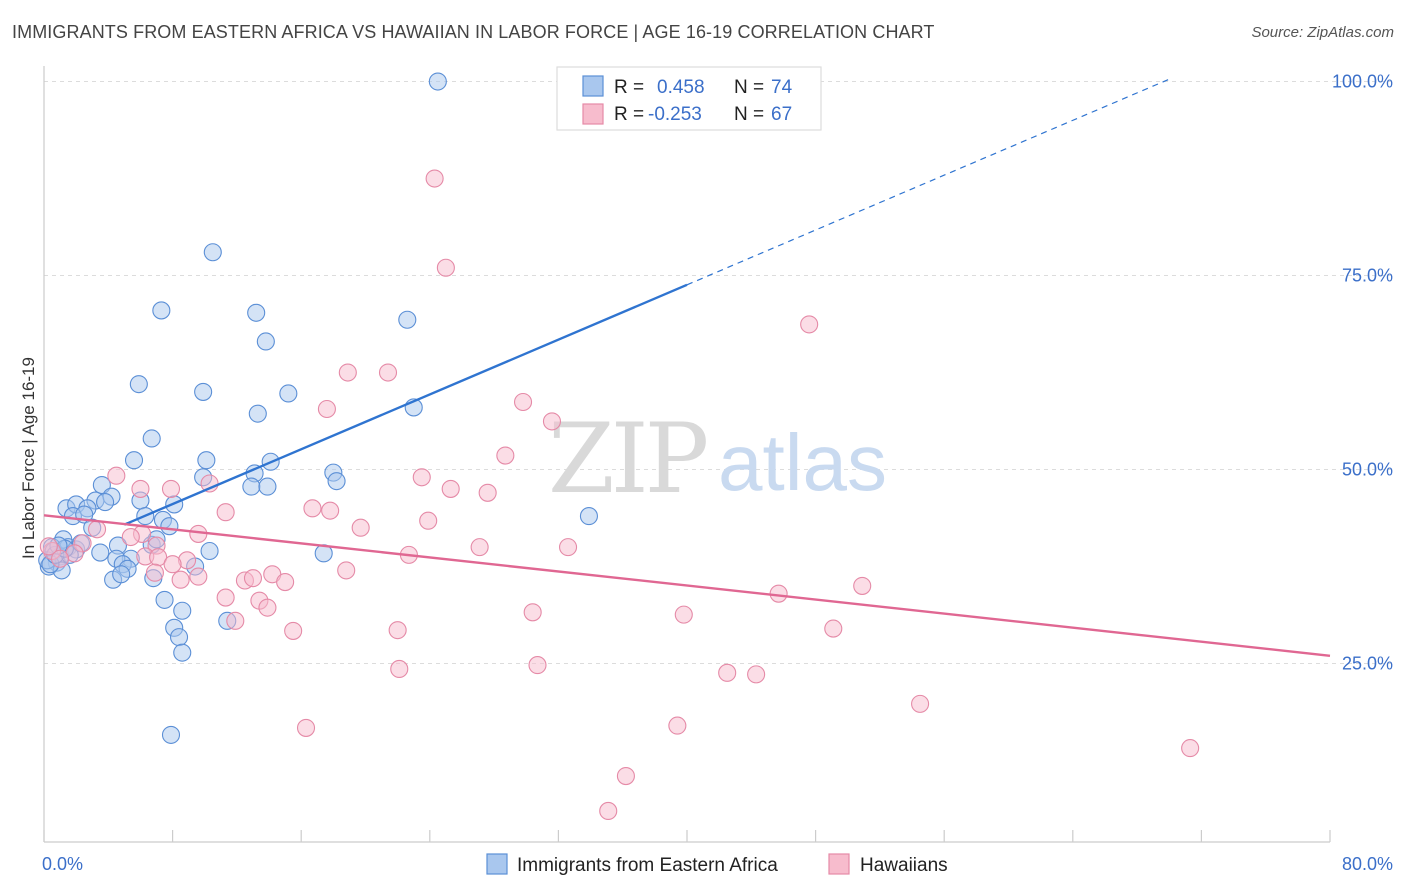 The image size is (1406, 892). I want to click on y-tick-label: 100.0%, so click(1362, 82).